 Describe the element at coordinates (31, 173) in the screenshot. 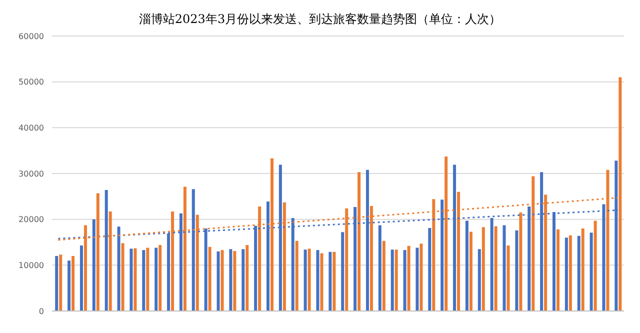

I see `y-tick-label: 30000` at that location.